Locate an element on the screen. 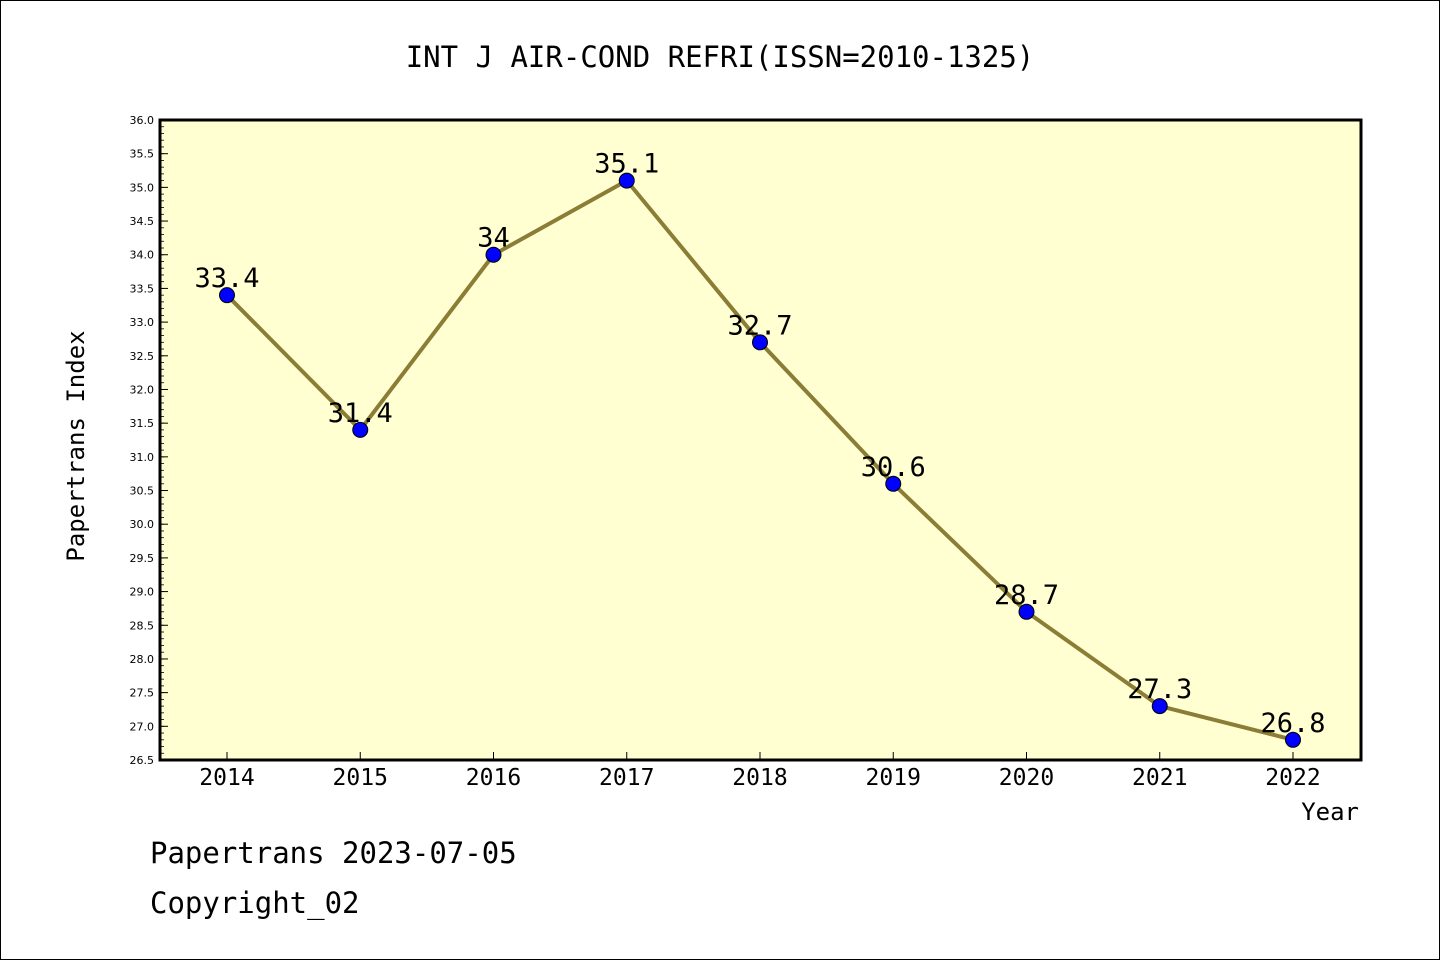 The height and width of the screenshot is (960, 1440). y-tick-label: 29.5 is located at coordinates (142, 558).